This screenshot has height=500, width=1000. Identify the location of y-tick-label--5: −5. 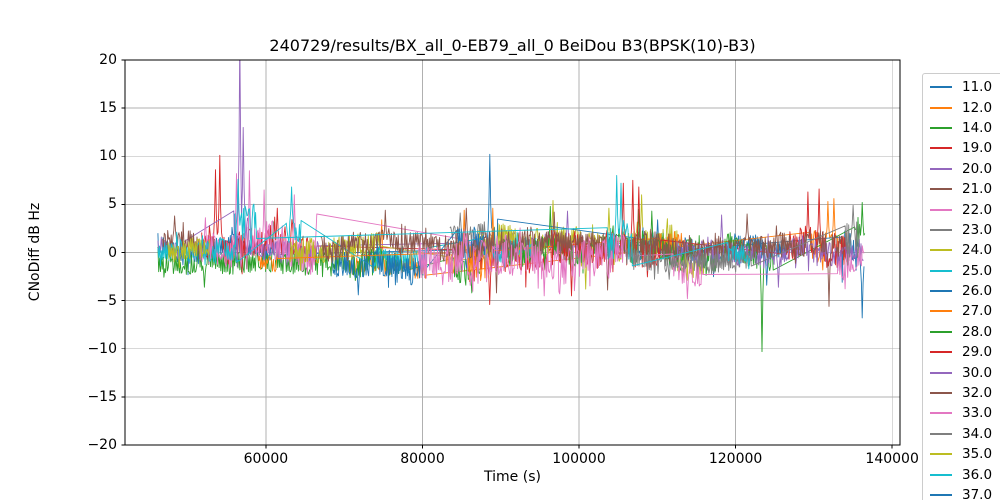
(106, 300).